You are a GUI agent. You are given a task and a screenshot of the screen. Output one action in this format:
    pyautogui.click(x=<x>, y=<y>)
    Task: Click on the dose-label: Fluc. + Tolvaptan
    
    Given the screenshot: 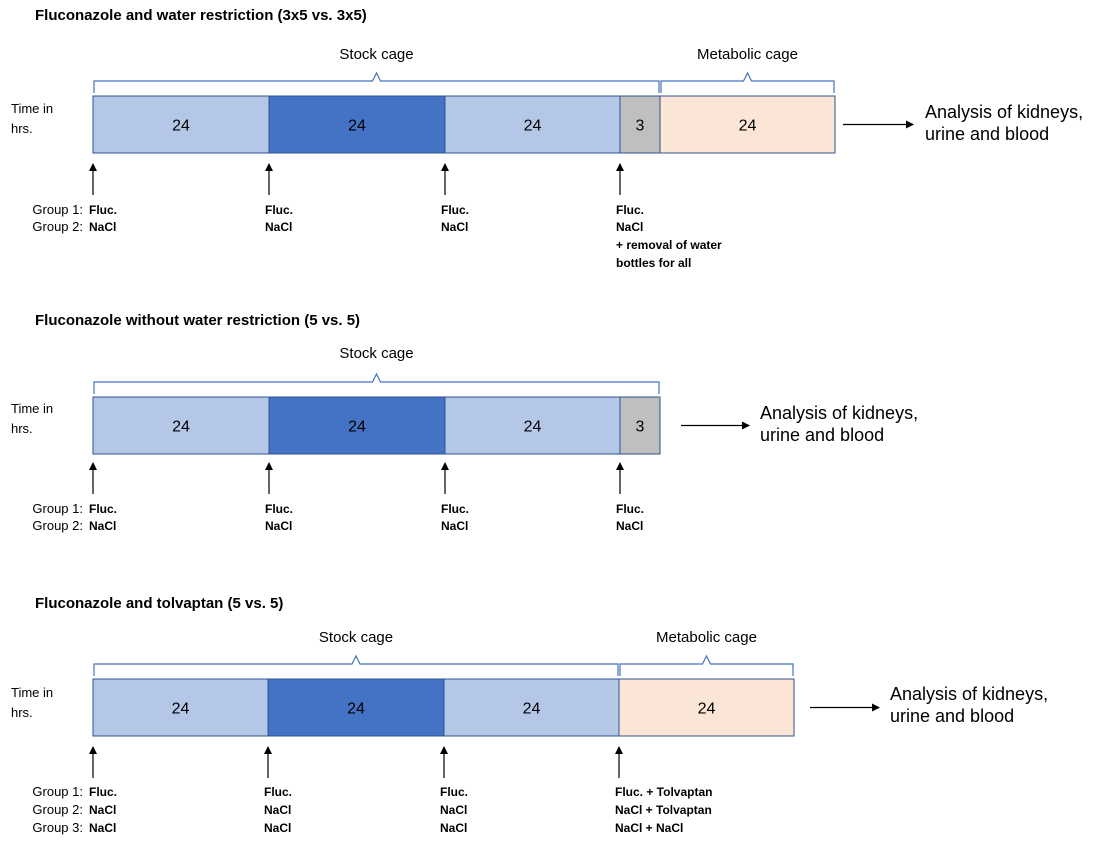 What is the action you would take?
    pyautogui.click(x=663, y=792)
    